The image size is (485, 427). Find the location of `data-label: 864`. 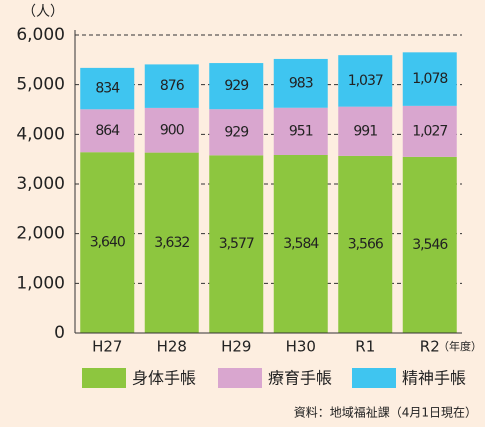

data-label: 864 is located at coordinates (107, 131).